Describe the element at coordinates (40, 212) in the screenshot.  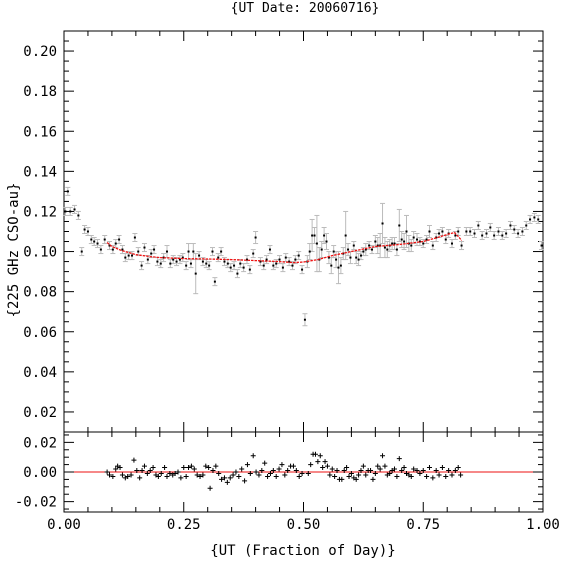
I see `y-tick-label: 0.12` at that location.